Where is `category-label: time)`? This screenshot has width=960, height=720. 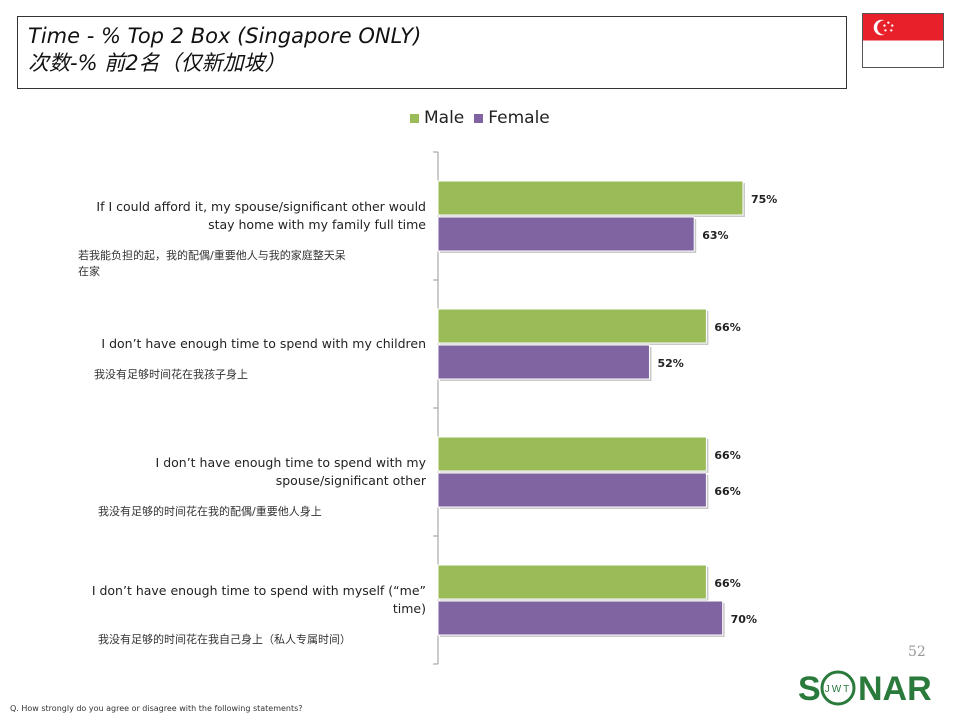
category-label: time) is located at coordinates (409, 608).